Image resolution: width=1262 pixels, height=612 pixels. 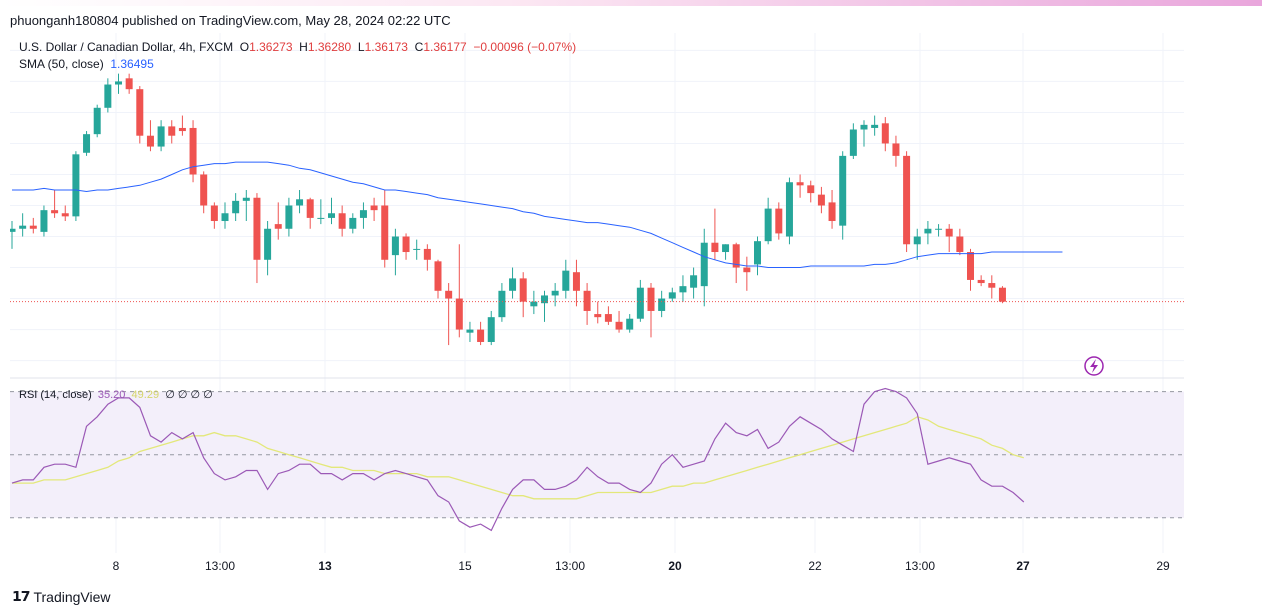 I want to click on rsi-legend: RSI (14, close) 35.20 49.29 ∅ ∅ ∅ ∅, so click(x=116, y=394).